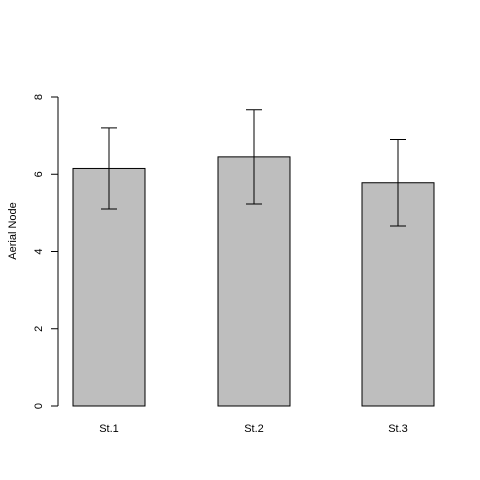 The width and height of the screenshot is (480, 480). I want to click on y-tick-label: 6, so click(39, 174).